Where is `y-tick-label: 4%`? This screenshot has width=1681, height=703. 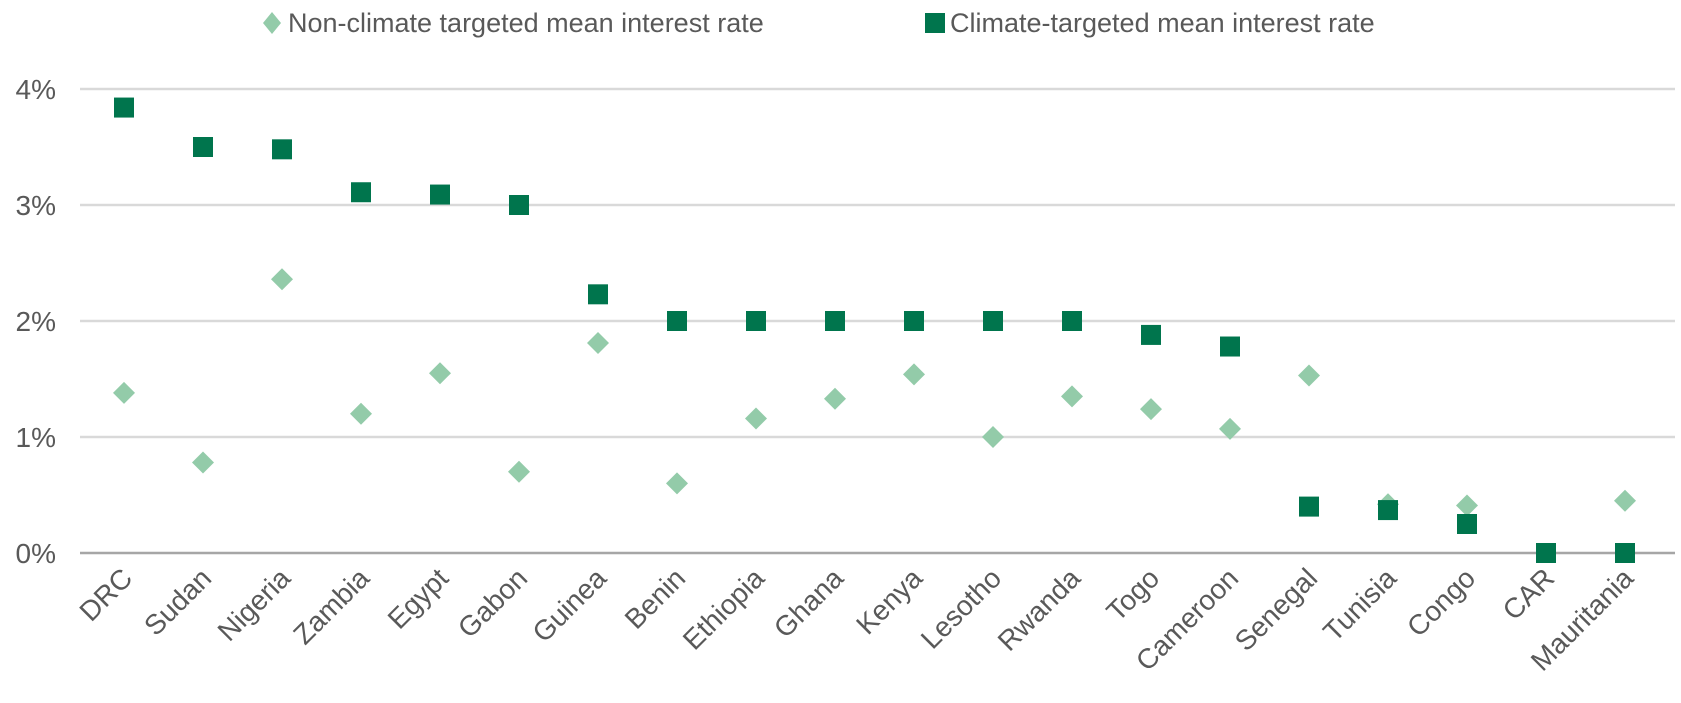 y-tick-label: 4% is located at coordinates (36, 89).